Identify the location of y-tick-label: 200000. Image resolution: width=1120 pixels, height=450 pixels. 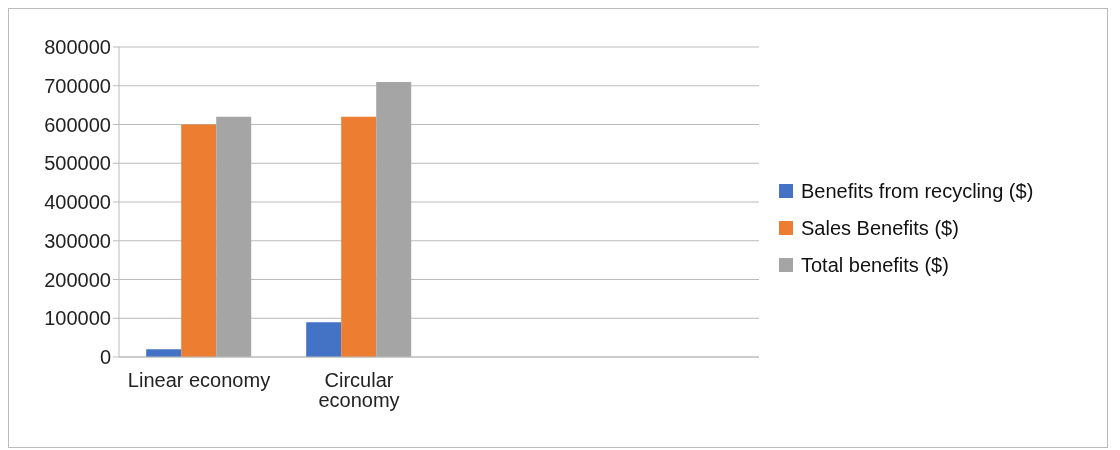
(77, 279).